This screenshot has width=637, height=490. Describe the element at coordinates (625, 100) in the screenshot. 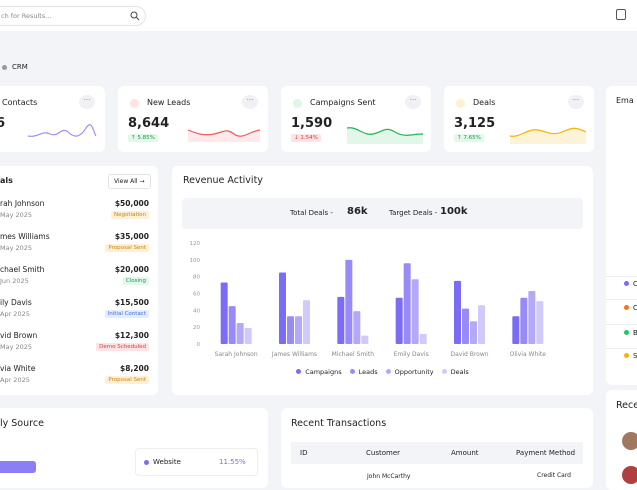

I see `card-title: Ema` at that location.